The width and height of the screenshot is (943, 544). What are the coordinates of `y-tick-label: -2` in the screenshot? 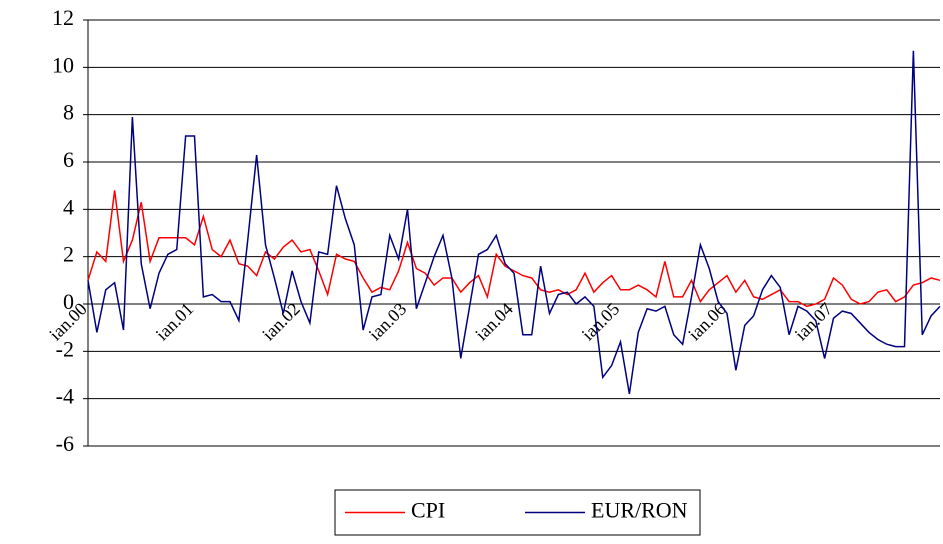 It's located at (65, 348).